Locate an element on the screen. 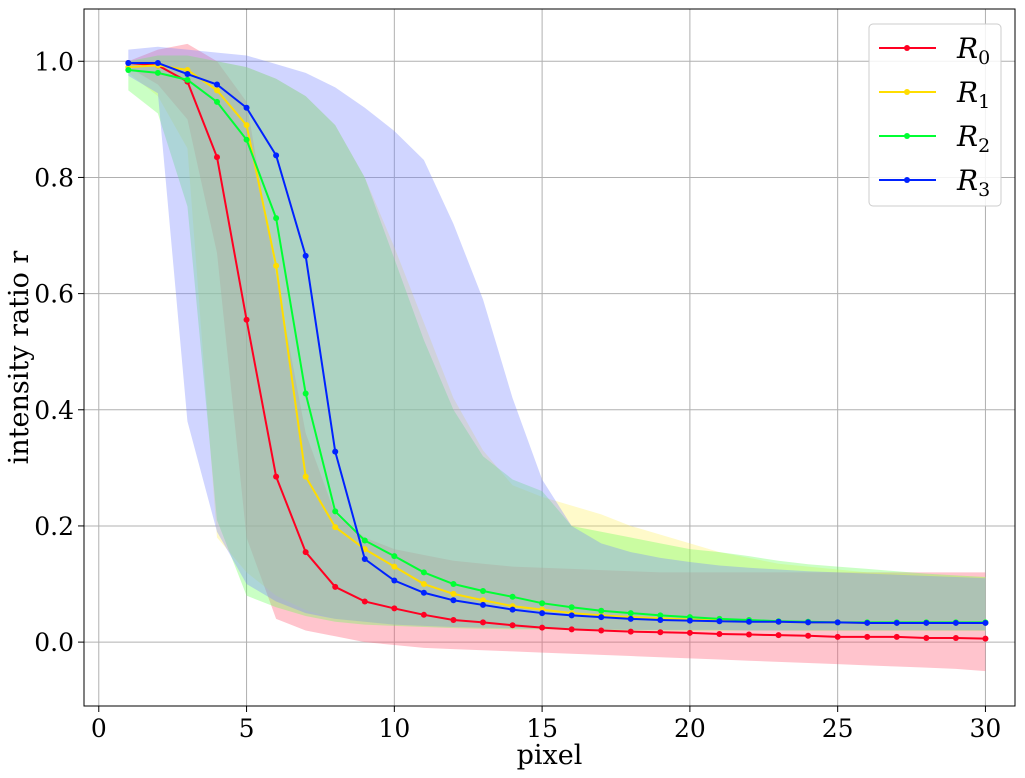 Image resolution: width=1025 pixels, height=778 pixels. x-tick-label: 30 is located at coordinates (986, 728).